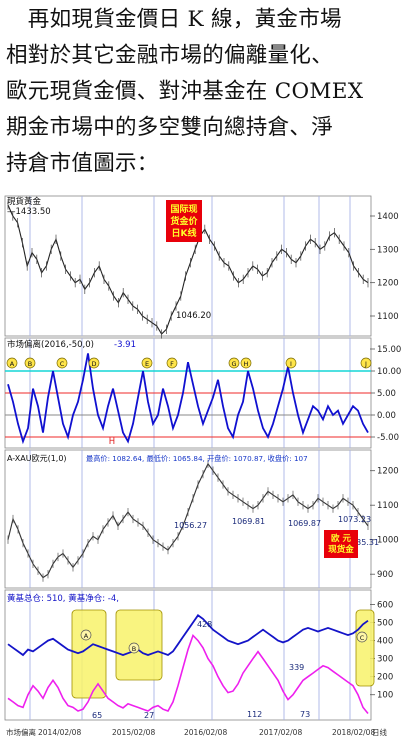 Image resolution: width=407 pixels, height=738 pixels. I want to click on euro-gold-annotation: 1035.31, so click(362, 542).